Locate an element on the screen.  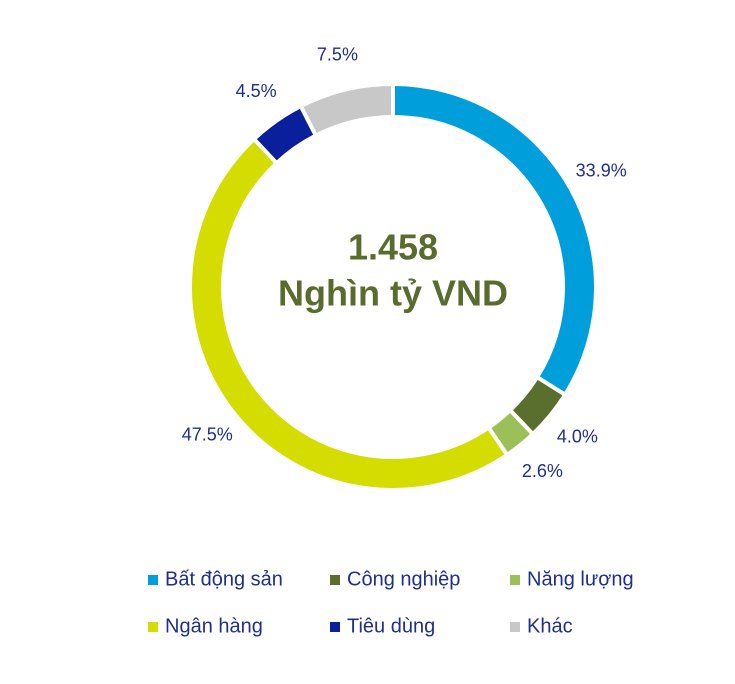
value-label: 33.9% is located at coordinates (601, 170).